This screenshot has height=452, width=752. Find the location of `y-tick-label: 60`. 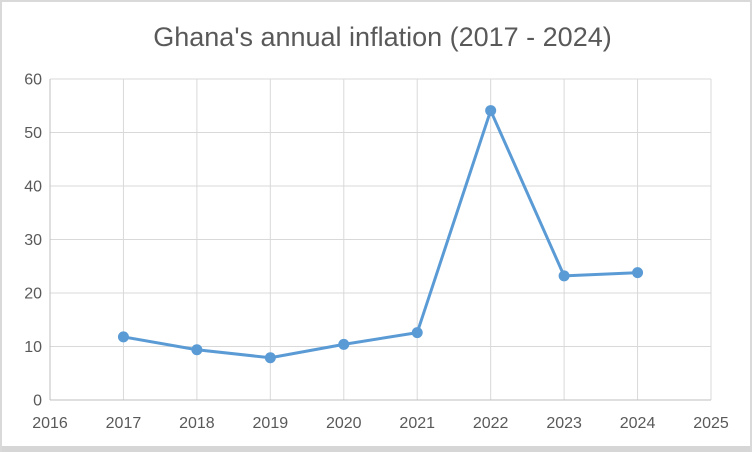

y-tick-label: 60 is located at coordinates (33, 80).